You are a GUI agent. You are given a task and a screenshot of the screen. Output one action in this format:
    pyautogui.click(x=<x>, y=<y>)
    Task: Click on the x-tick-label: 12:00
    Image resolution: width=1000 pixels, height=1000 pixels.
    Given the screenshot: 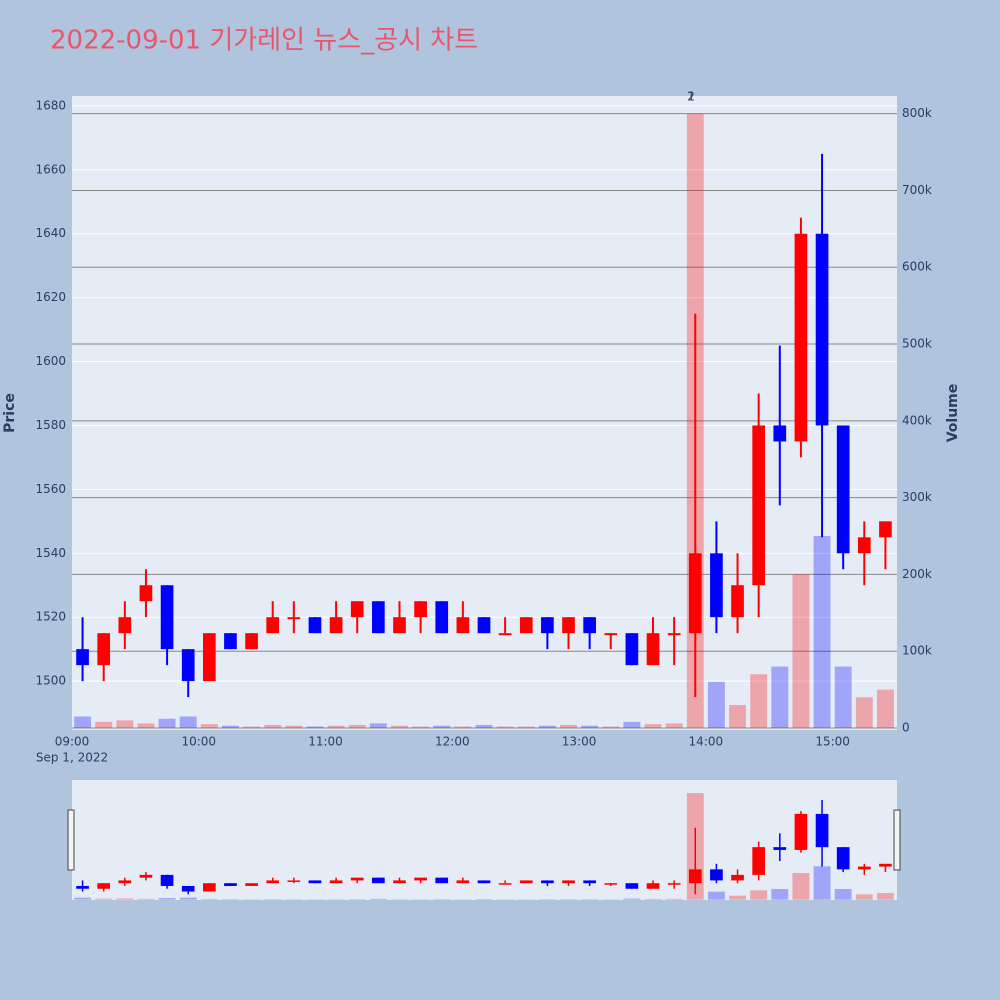 What is the action you would take?
    pyautogui.click(x=452, y=742)
    